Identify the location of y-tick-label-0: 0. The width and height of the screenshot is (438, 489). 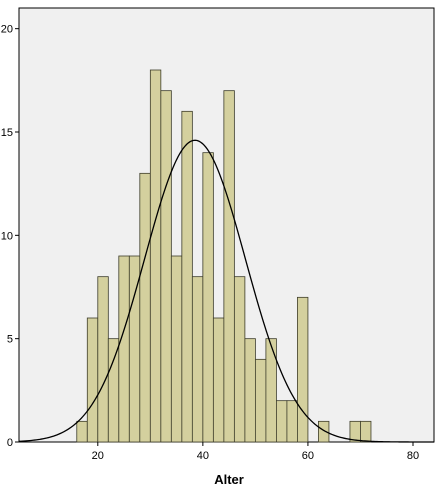
(10, 443).